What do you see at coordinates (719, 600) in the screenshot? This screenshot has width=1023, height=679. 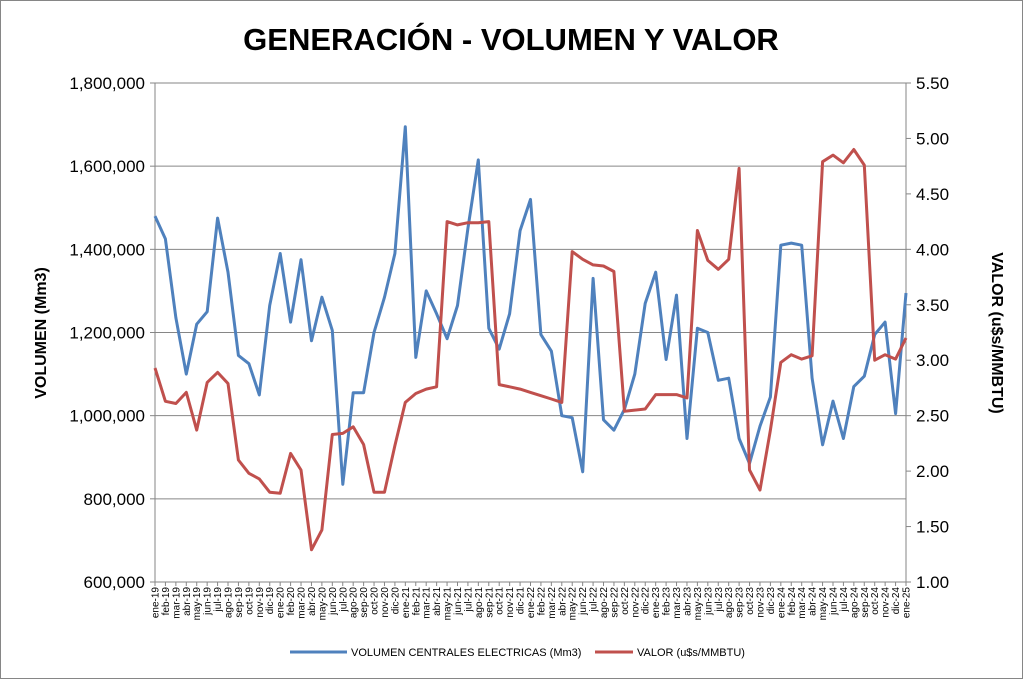 I see `x-tick-label: jul-23` at bounding box center [719, 600].